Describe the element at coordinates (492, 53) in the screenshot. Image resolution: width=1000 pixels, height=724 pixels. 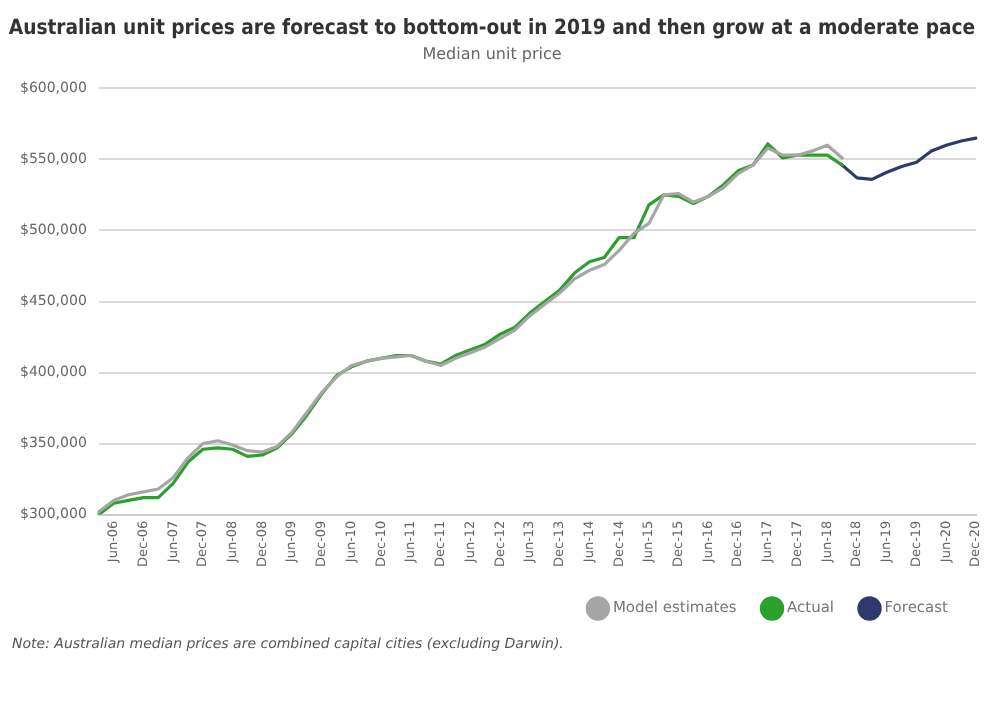
I see `chart-subtitle: Median unit price` at that location.